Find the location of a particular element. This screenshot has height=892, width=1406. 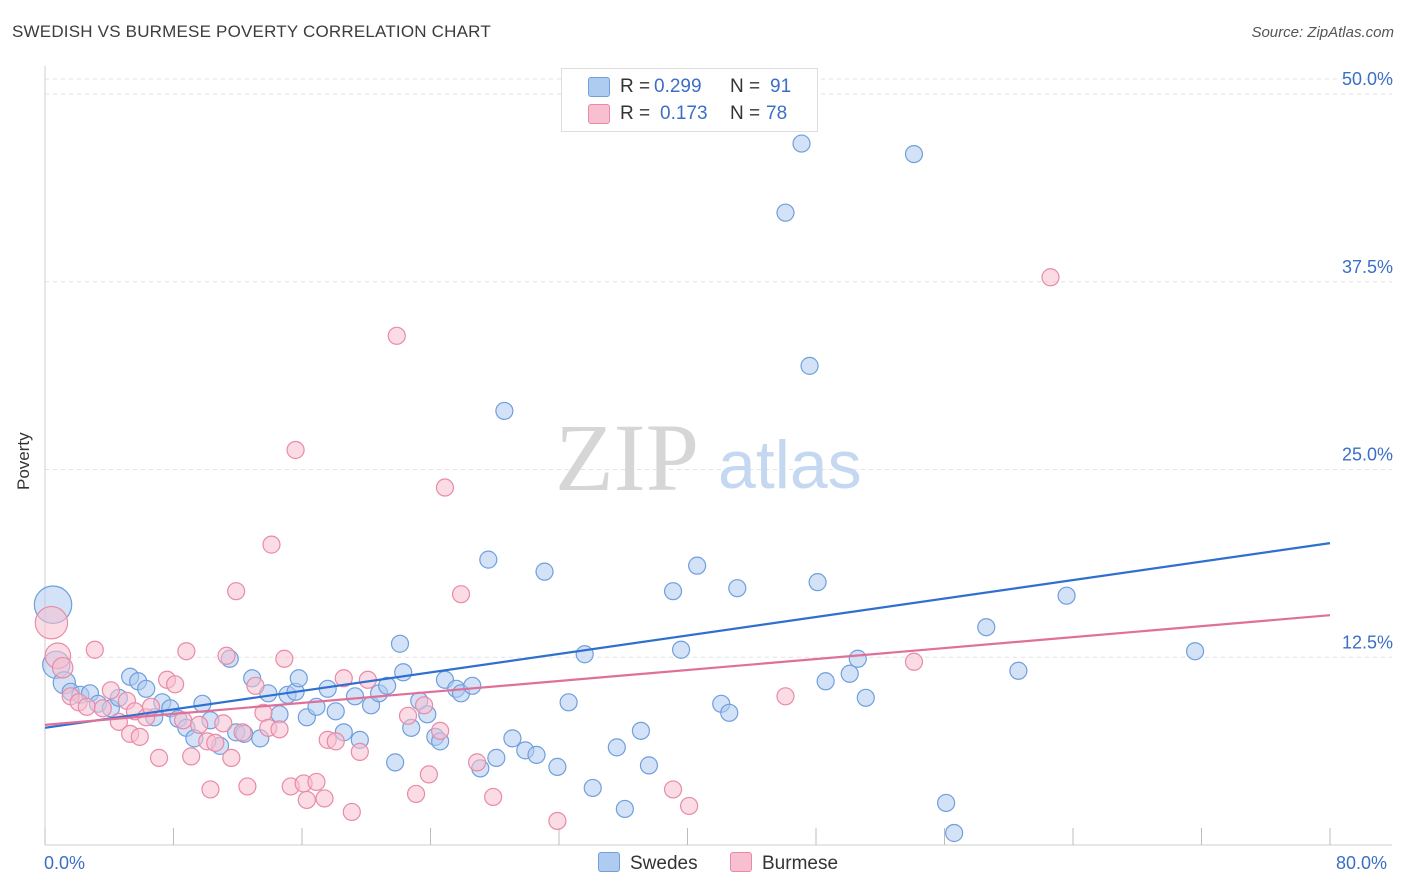

bottom-legend-swatch-swedes is located at coordinates (609, 862).